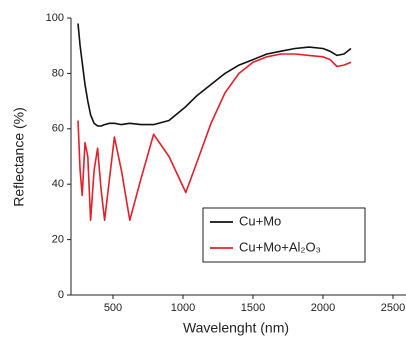  Describe the element at coordinates (183, 308) in the screenshot. I see `x-tick-label: 1000` at that location.